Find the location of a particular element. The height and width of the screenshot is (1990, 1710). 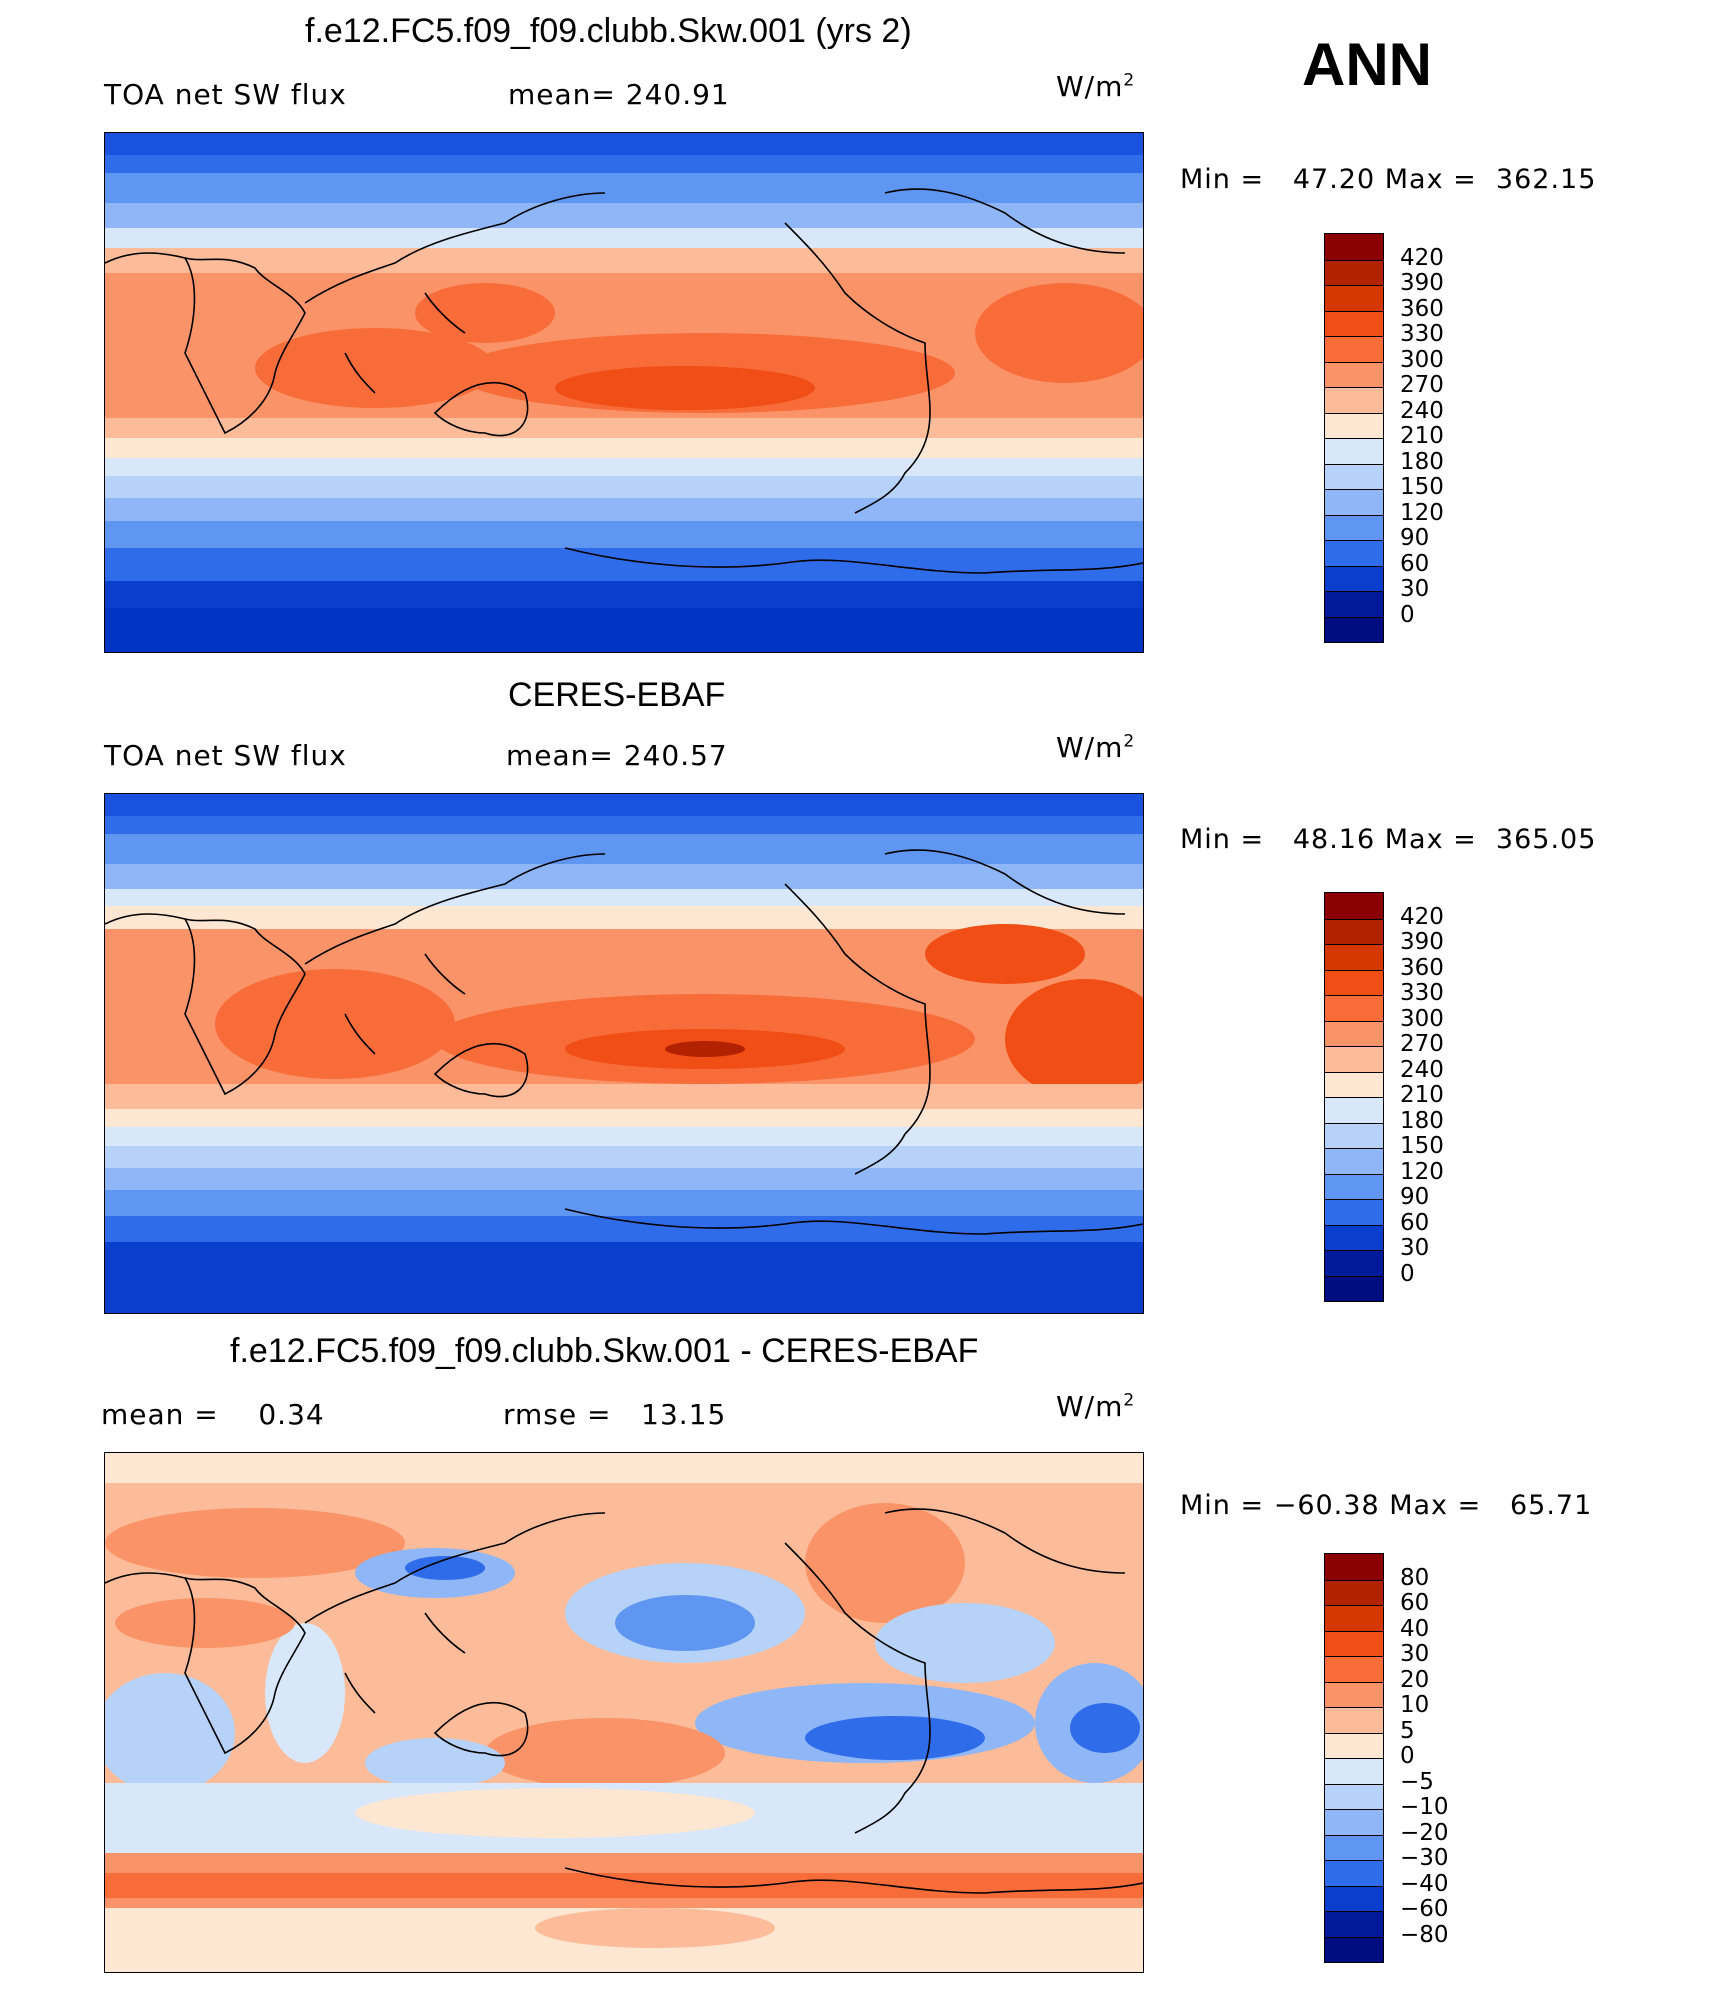

panel3-colorbar is located at coordinates (1354, 1758).